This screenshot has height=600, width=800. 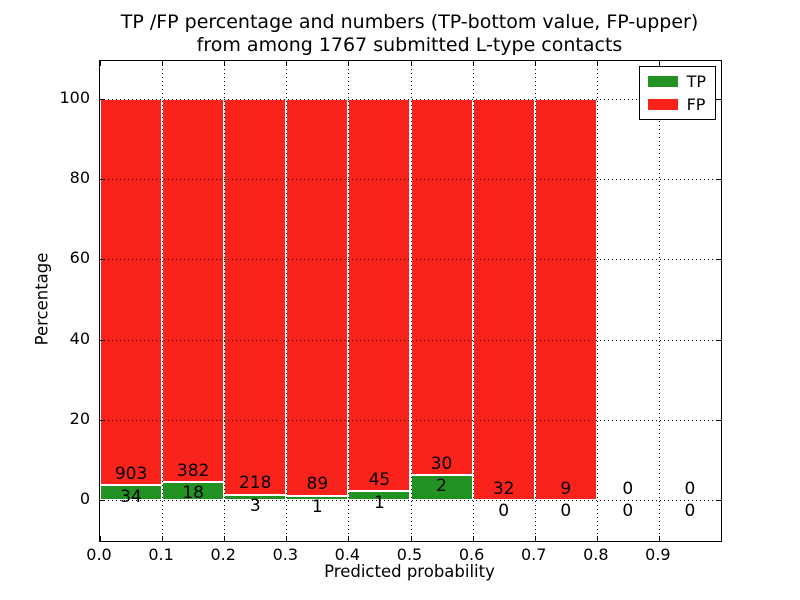 What do you see at coordinates (503, 488) in the screenshot?
I see `fp-count-label: 32` at bounding box center [503, 488].